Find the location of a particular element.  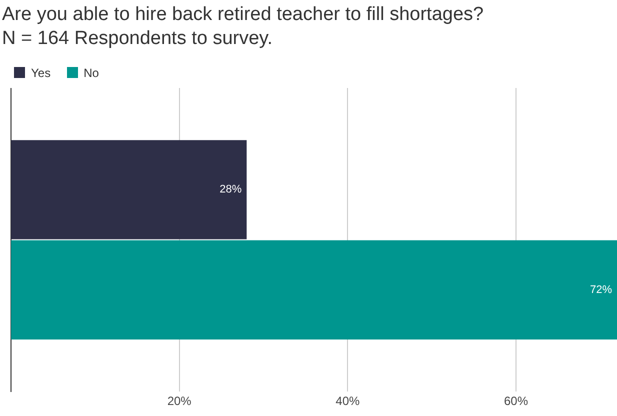

chart-title: Are you able to hire back retired teacher to fill shortages? is located at coordinates (243, 15).